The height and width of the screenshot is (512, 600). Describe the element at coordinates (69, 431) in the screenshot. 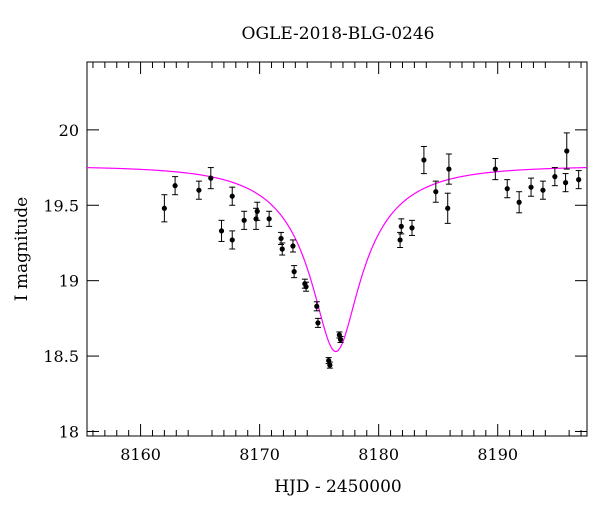

I see `y-tick-label: 18` at that location.